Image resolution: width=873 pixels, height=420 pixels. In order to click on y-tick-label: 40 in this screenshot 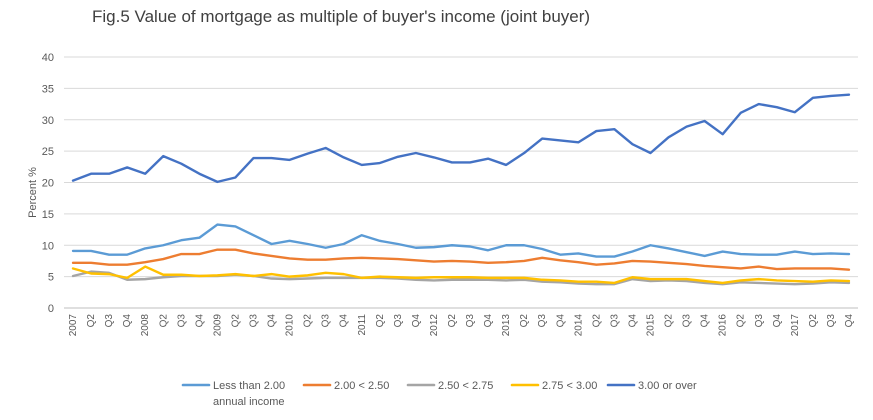, I will do `click(48, 58)`.